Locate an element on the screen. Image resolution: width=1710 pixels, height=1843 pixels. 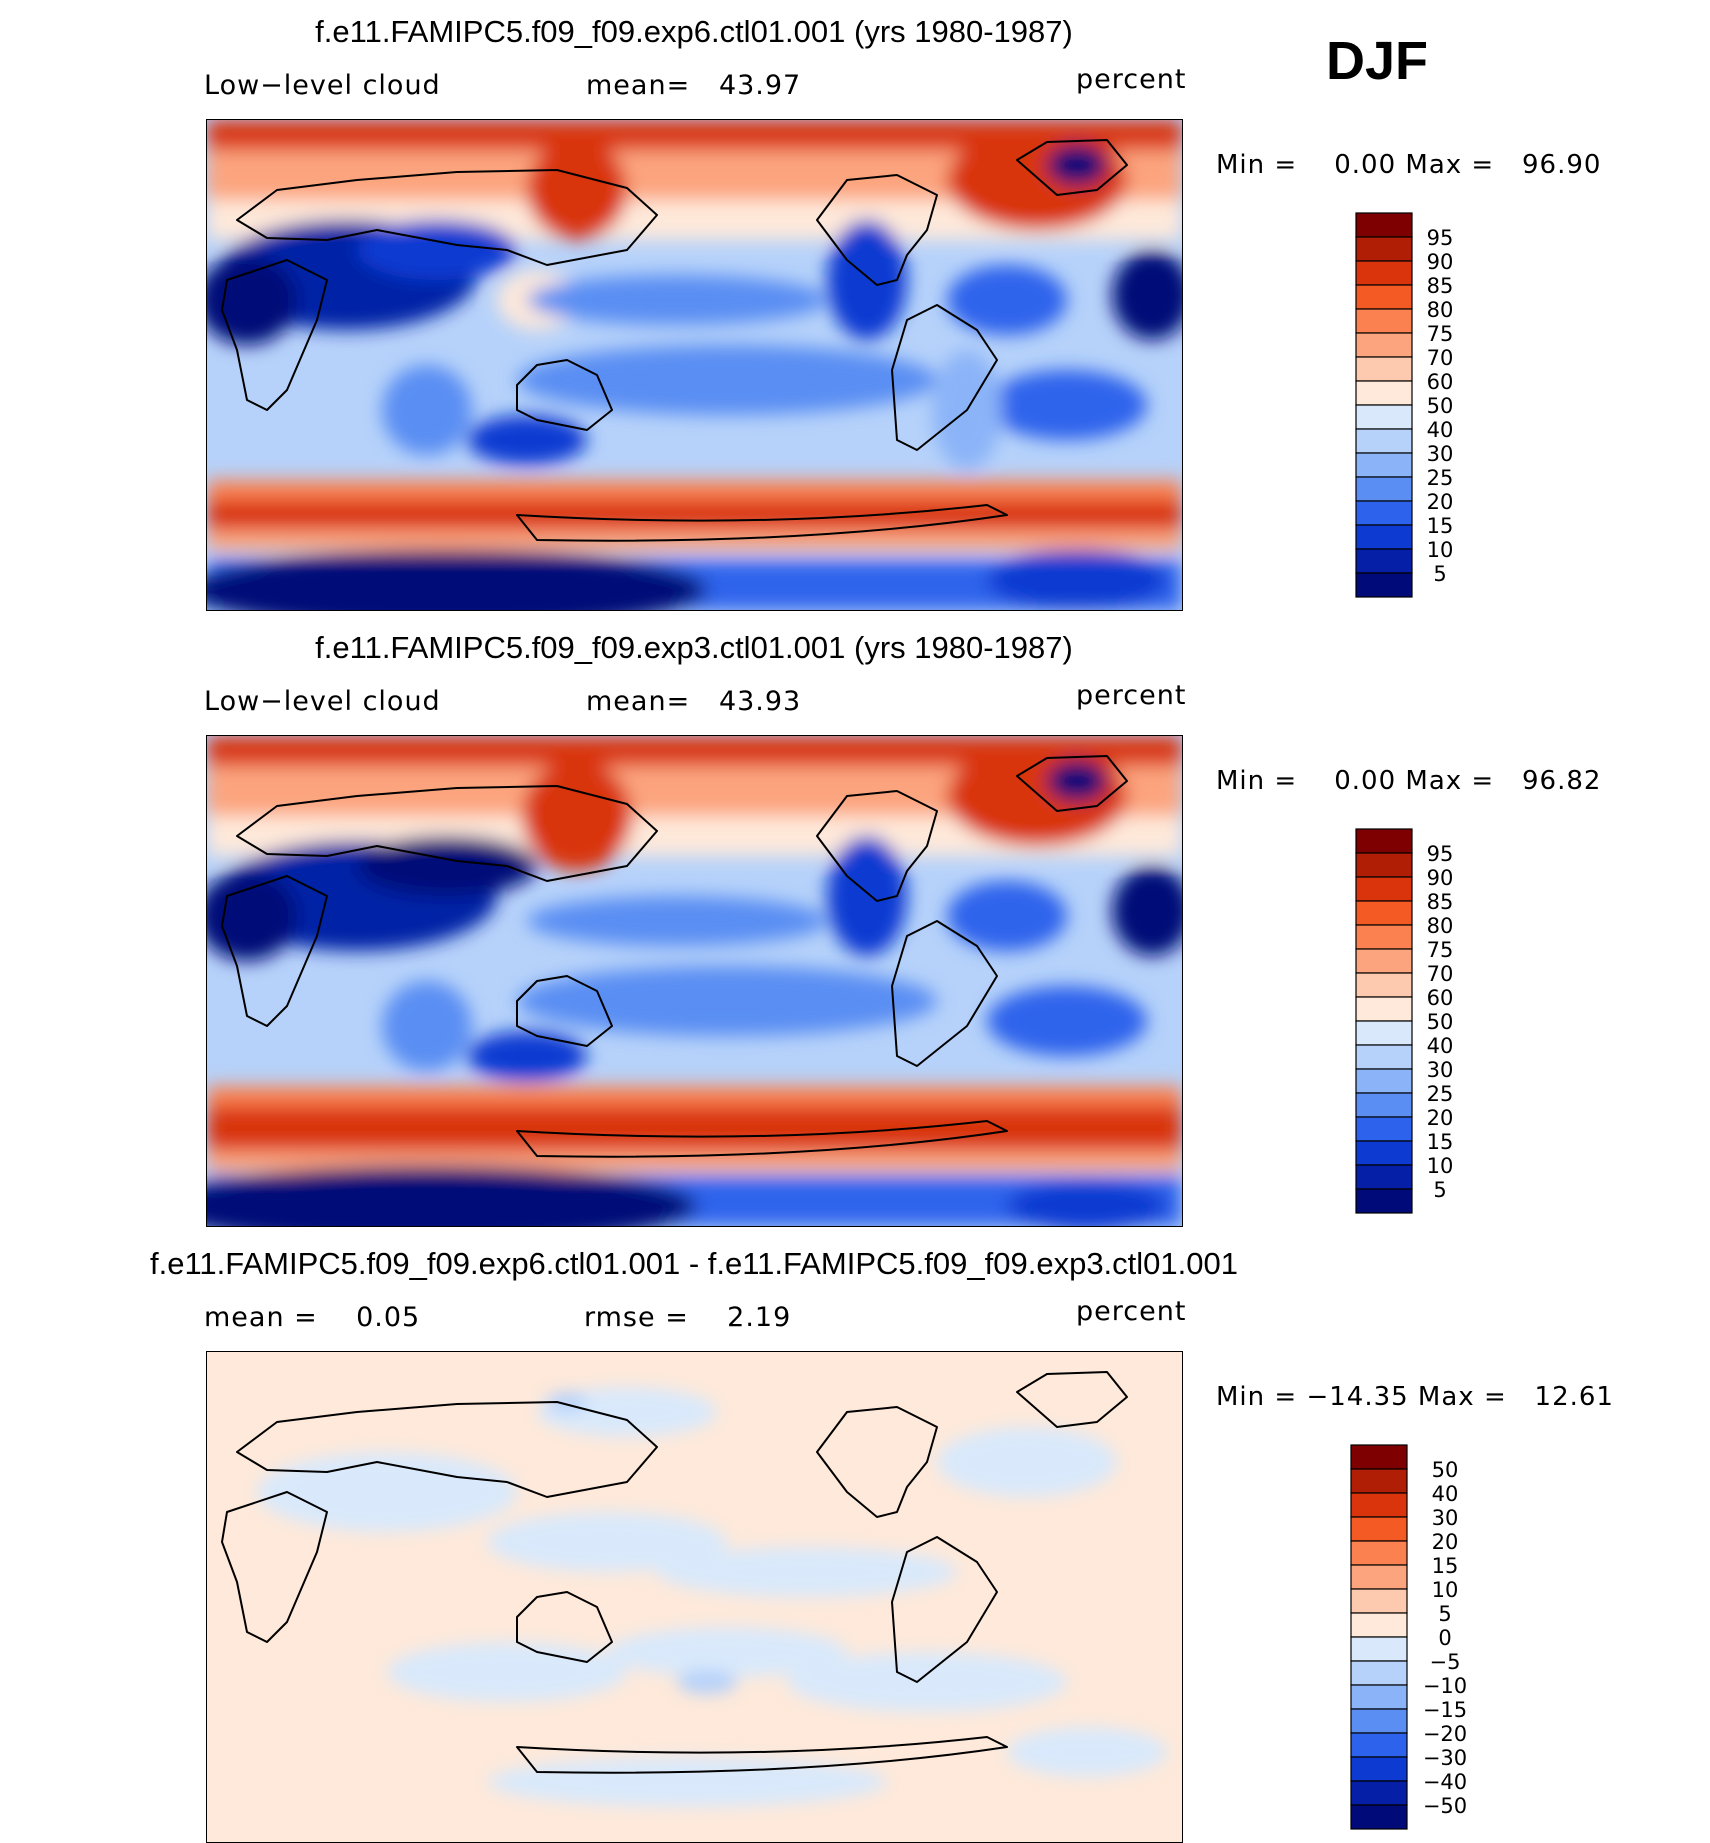
panel3-units-label: percent is located at coordinates (1131, 1311).